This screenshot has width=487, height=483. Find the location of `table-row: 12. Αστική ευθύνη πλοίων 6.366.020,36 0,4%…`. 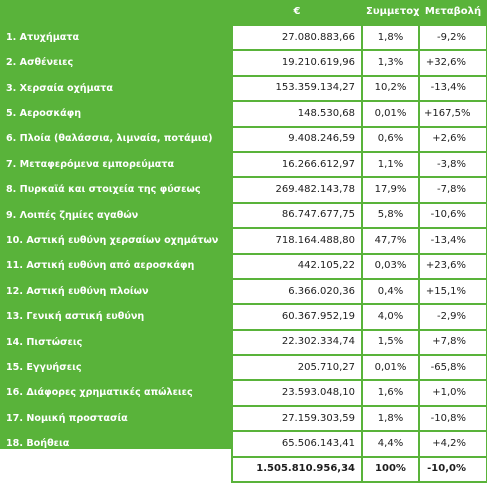

table-row: 12. Αστική ευθύνη πλοίων 6.366.020,36 0,4%… is located at coordinates (243, 291).